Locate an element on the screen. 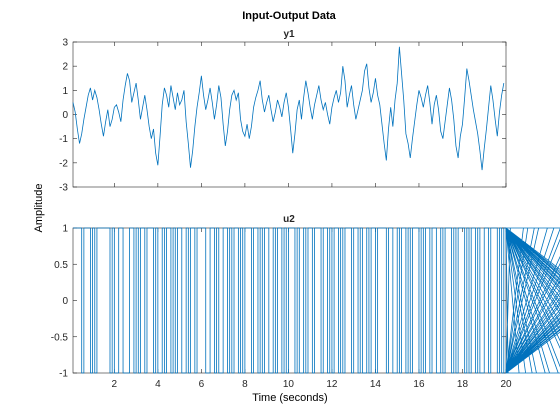 Image resolution: width=560 pixels, height=420 pixels. x-tick-label: 6 is located at coordinates (202, 384).